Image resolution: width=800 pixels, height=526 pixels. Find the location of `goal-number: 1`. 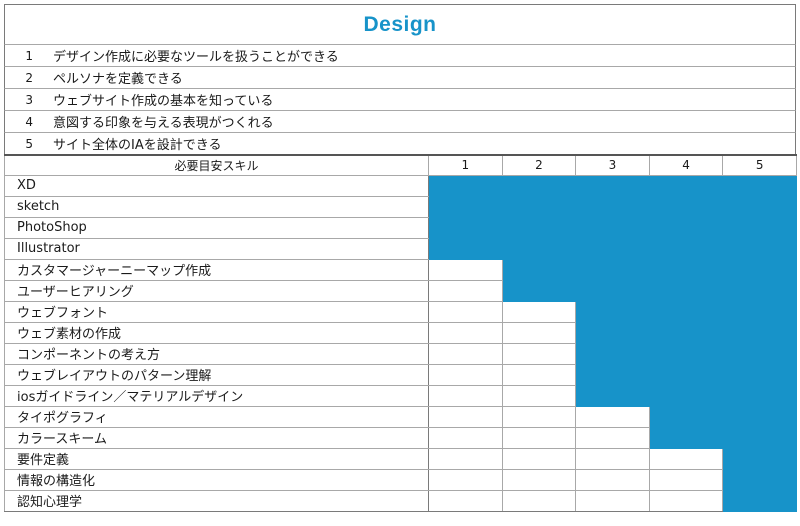

goal-number: 1 is located at coordinates (29, 55).